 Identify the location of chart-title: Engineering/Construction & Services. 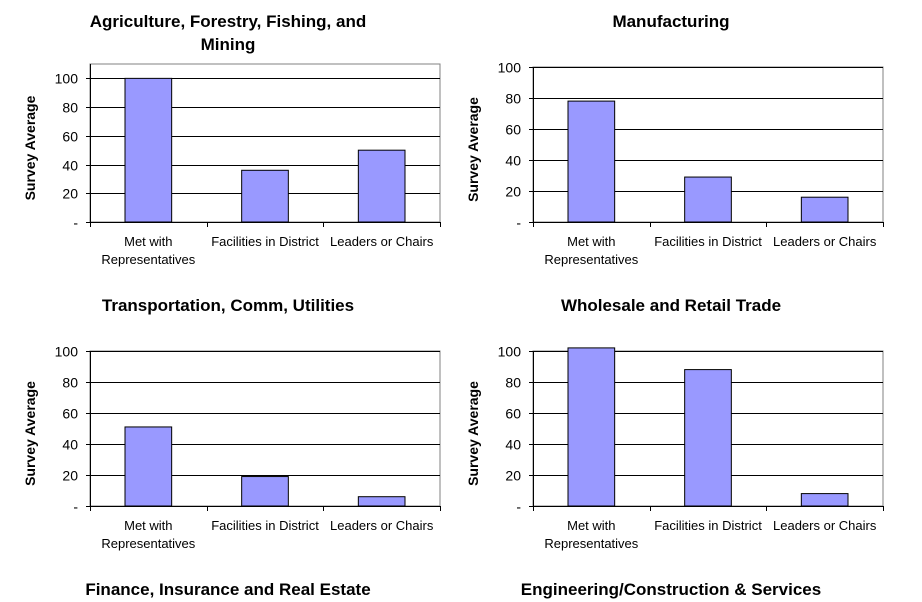
(671, 589).